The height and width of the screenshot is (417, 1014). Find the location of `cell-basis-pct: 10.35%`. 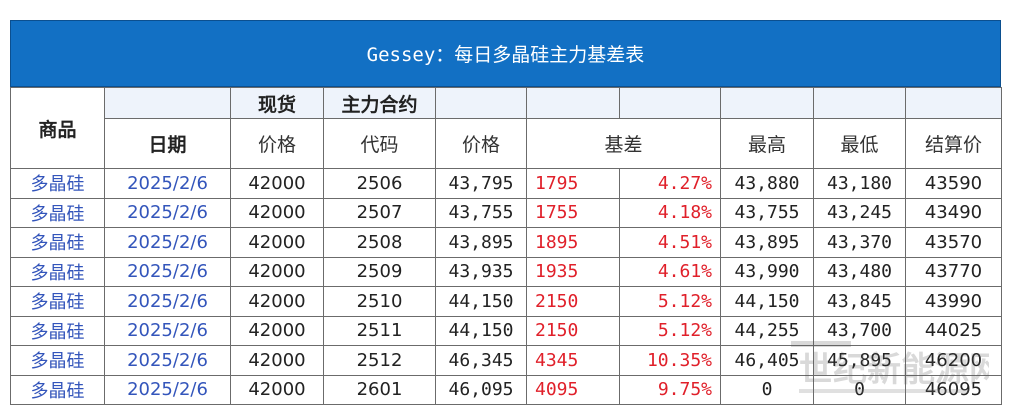

cell-basis-pct: 10.35% is located at coordinates (670, 360).